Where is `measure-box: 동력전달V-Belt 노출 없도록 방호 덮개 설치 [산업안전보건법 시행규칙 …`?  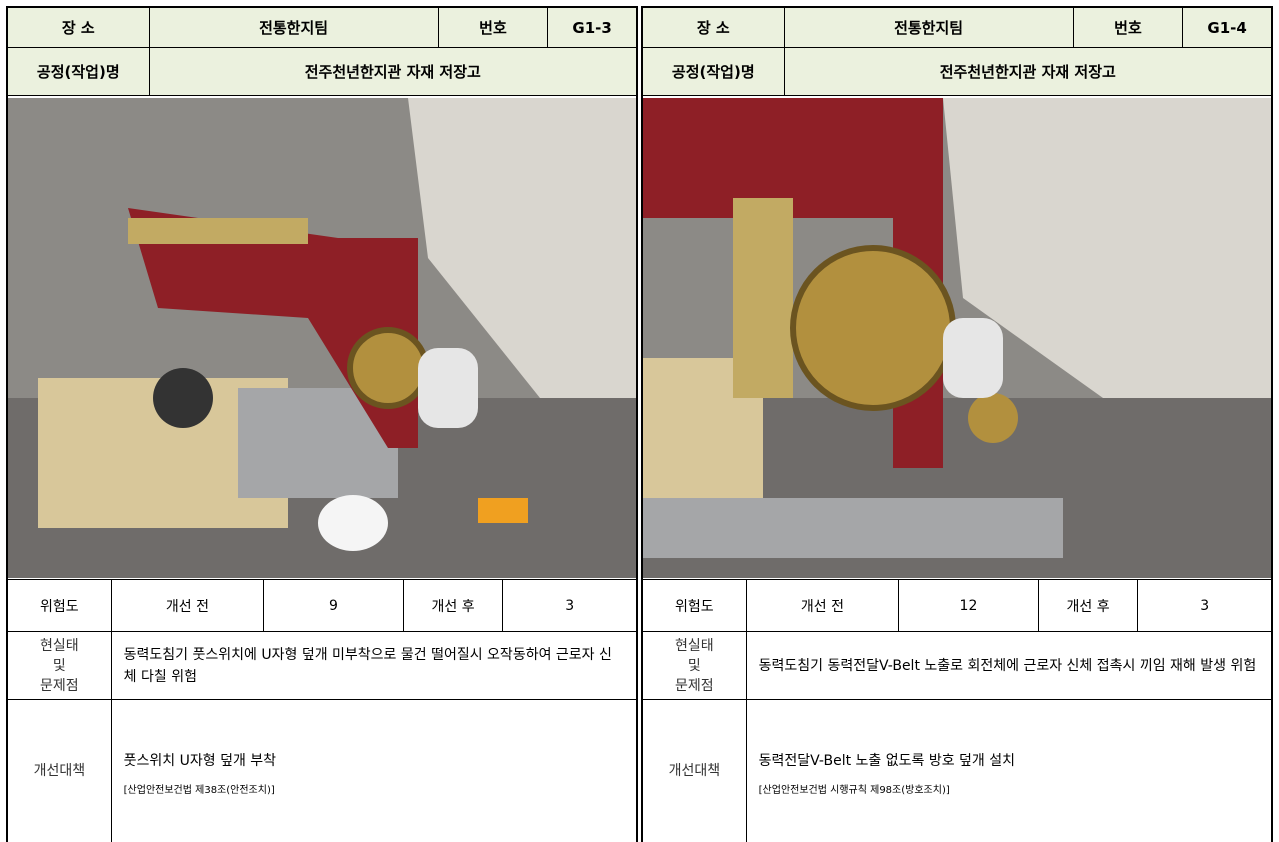
measure-box: 동력전달V-Belt 노출 없도록 방호 덮개 설치 [산업안전보건법 시행규칙 … is located at coordinates (1009, 771).